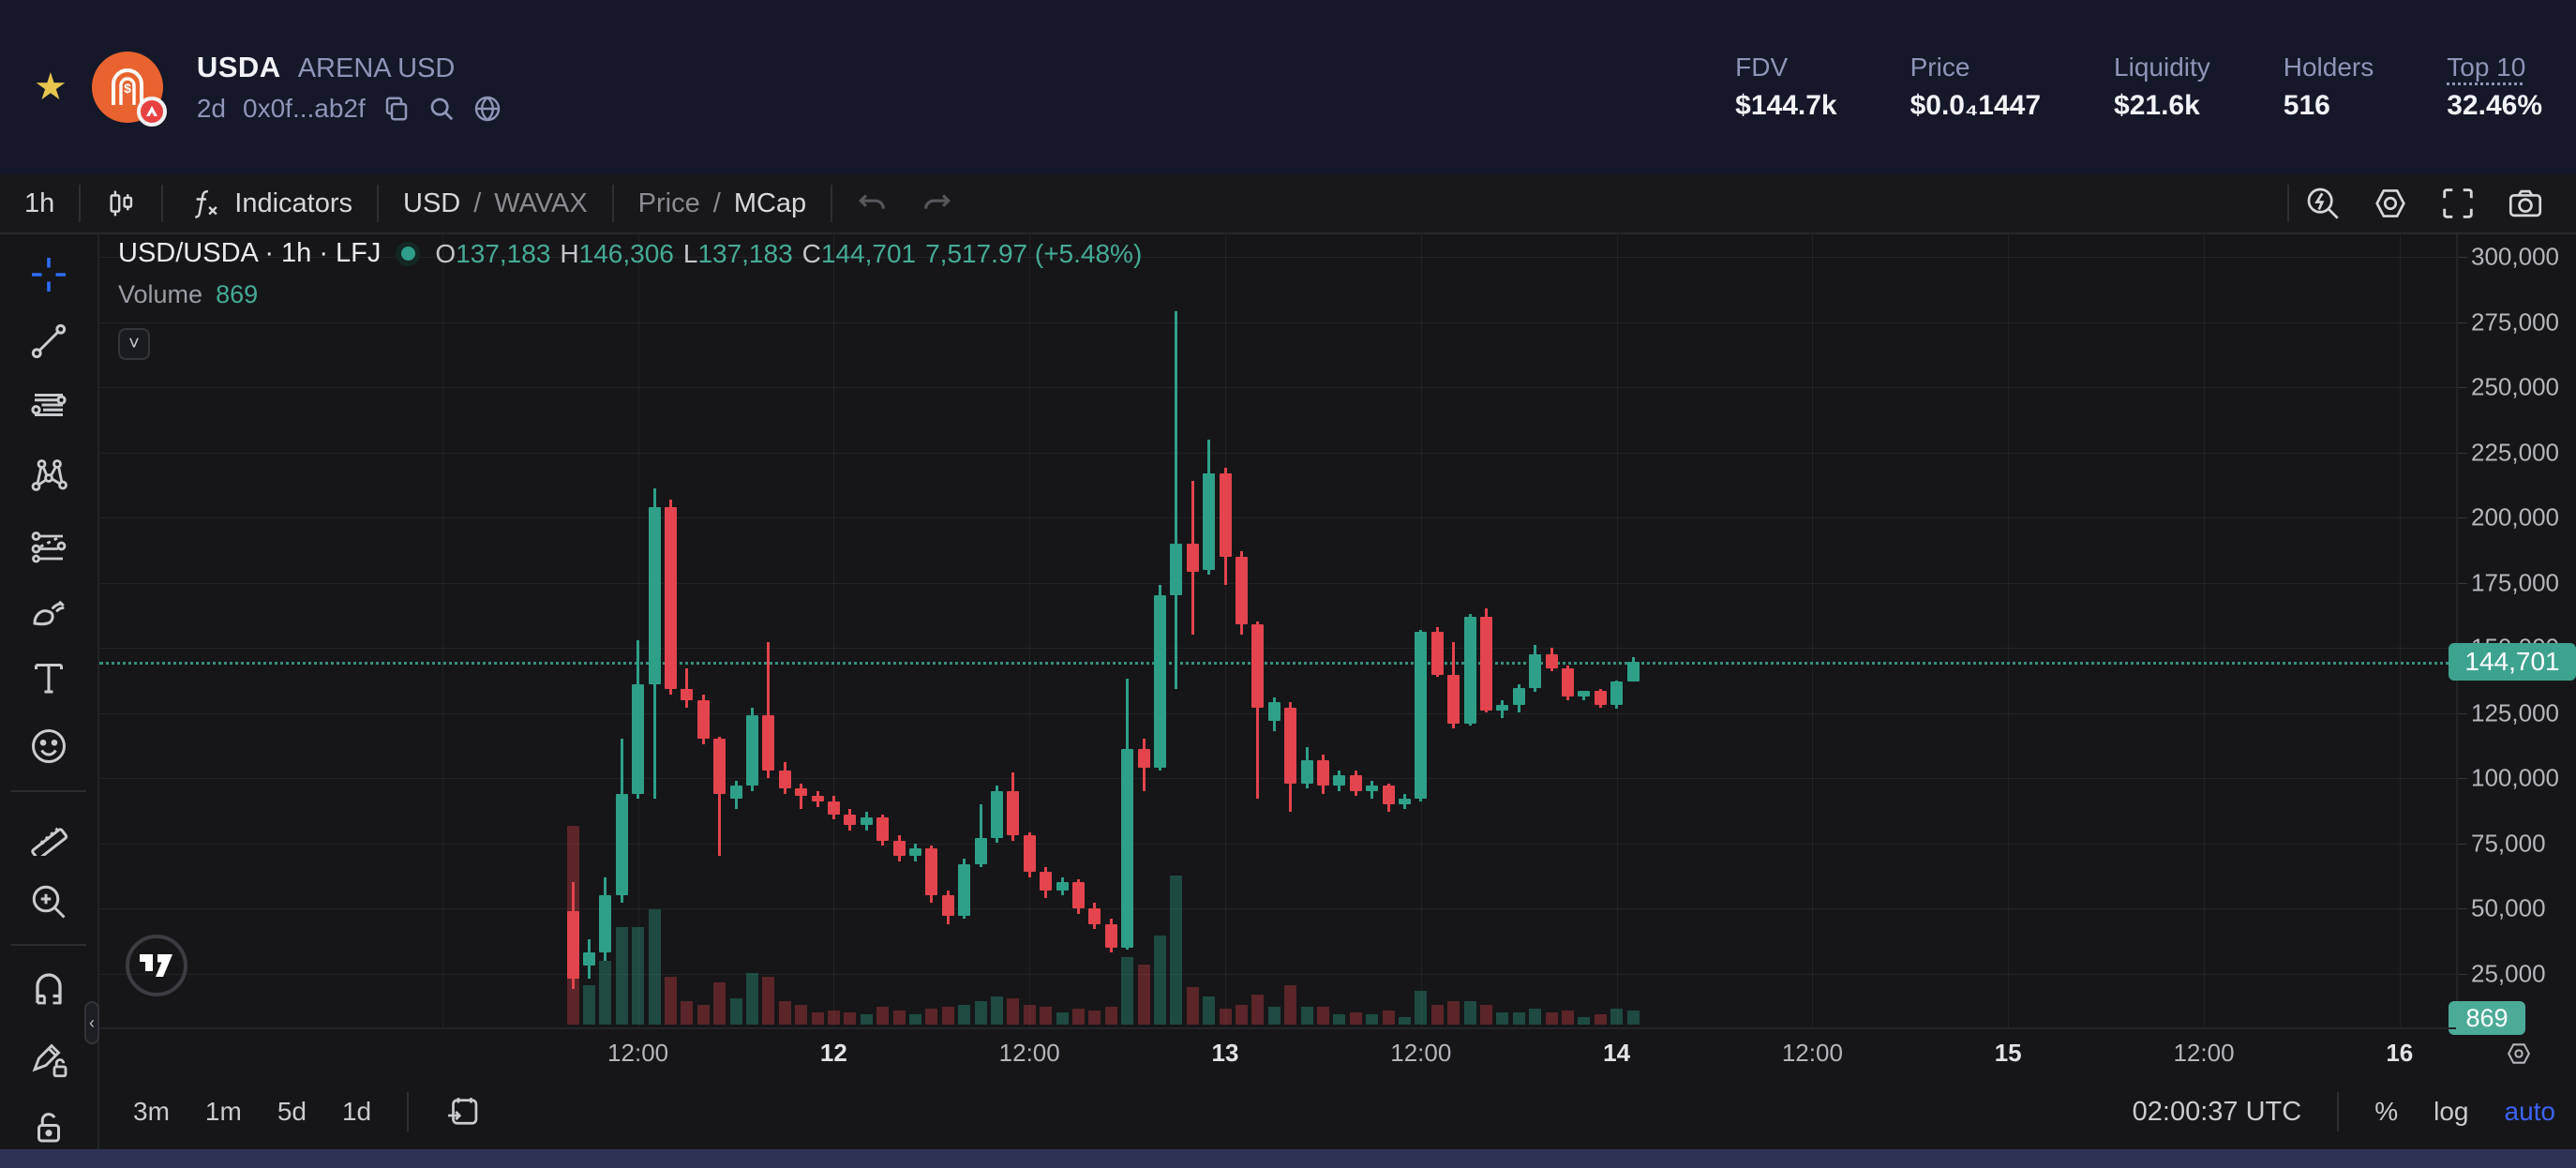 The image size is (2576, 1168). What do you see at coordinates (2329, 67) in the screenshot?
I see `stat-label: Holders` at bounding box center [2329, 67].